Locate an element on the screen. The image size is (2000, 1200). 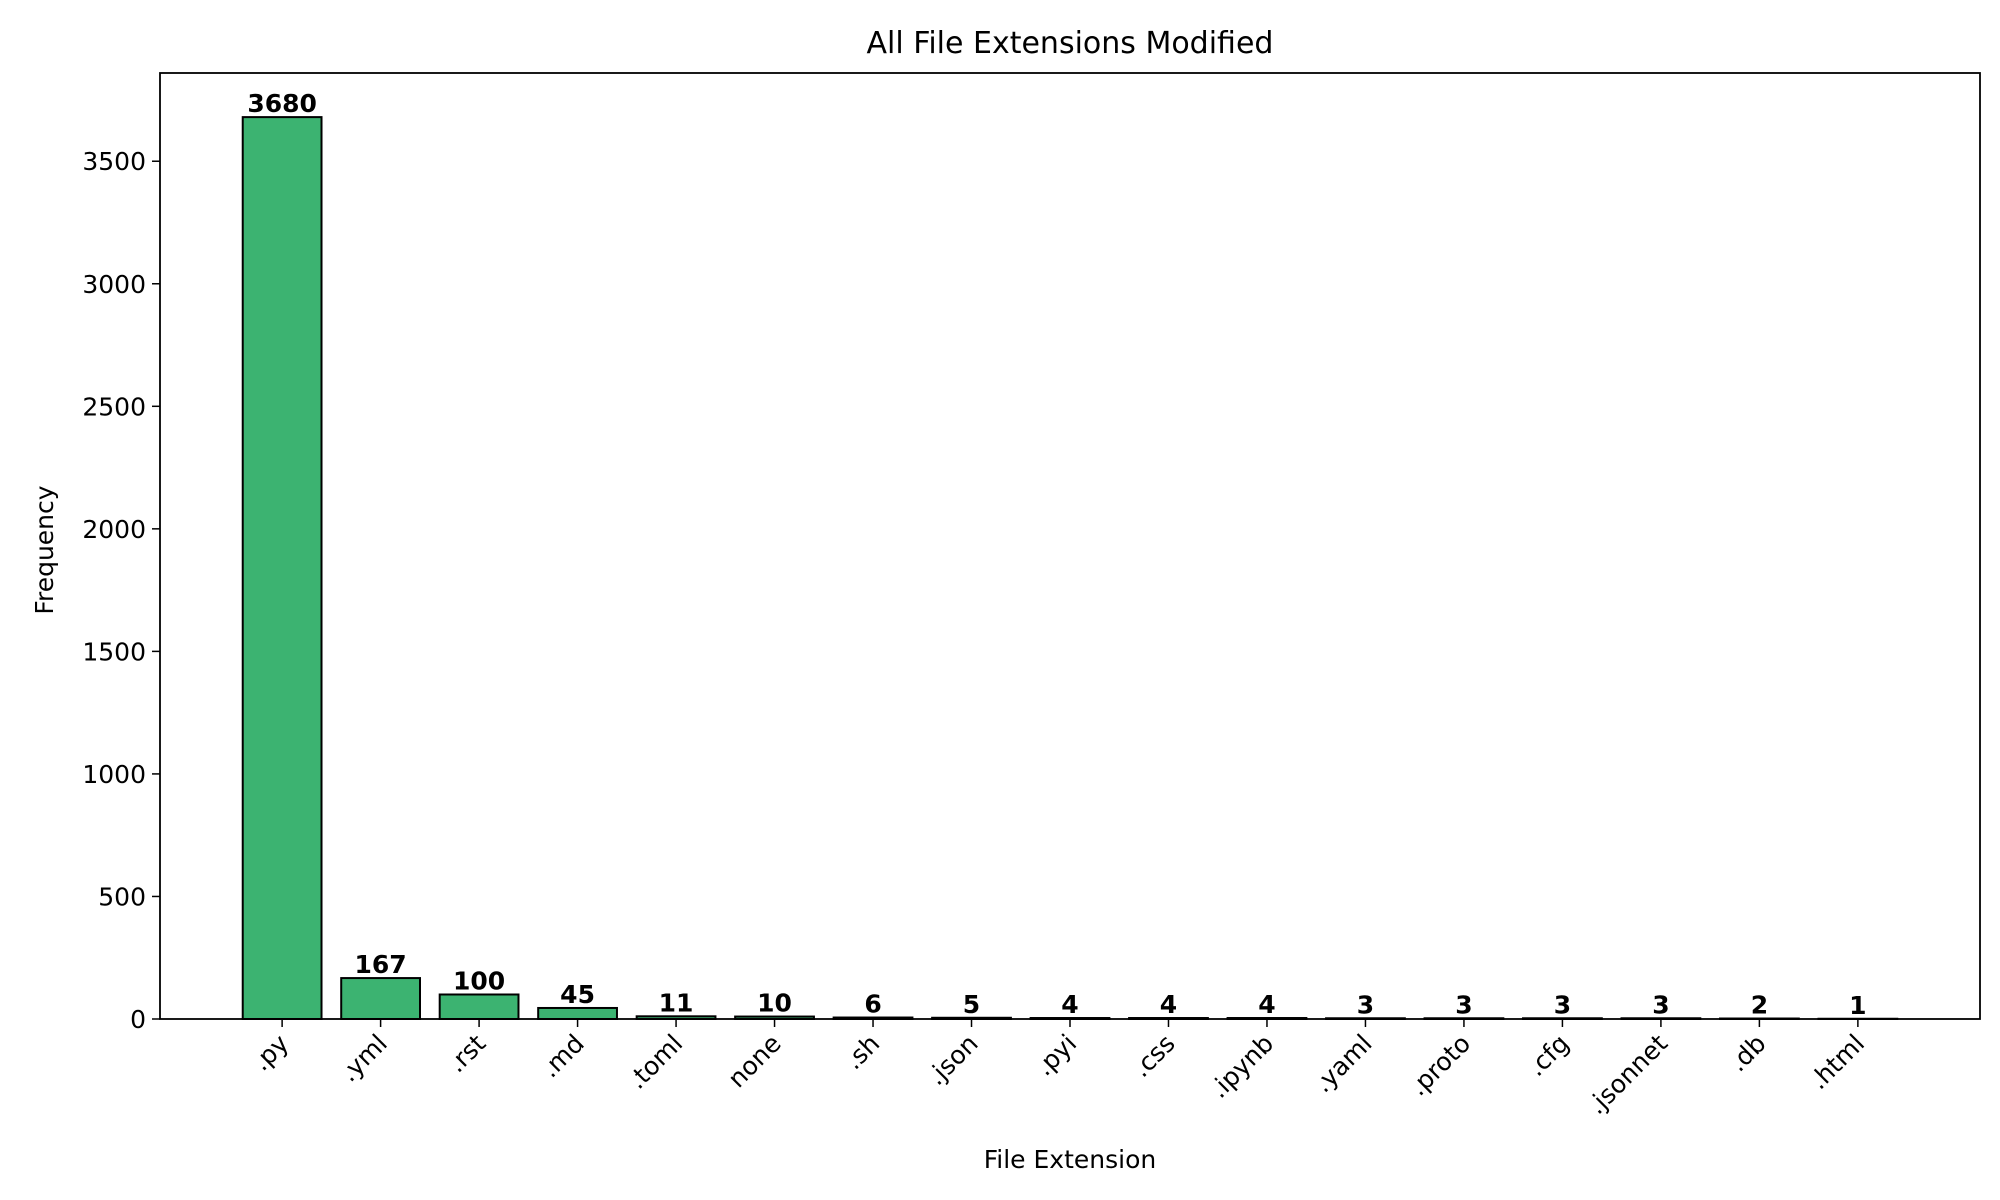
x-tick-label: .sh is located at coordinates (862, 1052).